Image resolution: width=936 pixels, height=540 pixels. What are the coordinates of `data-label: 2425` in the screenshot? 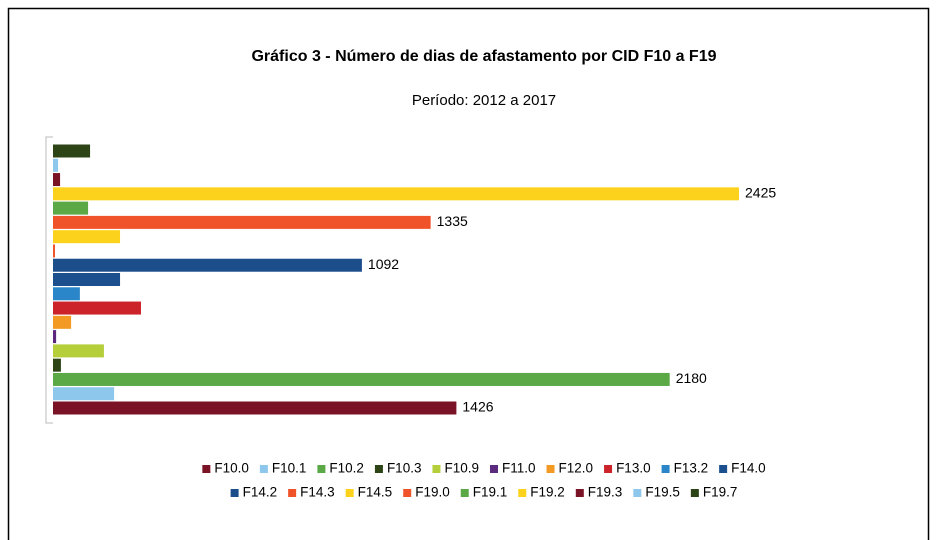 It's located at (760, 193).